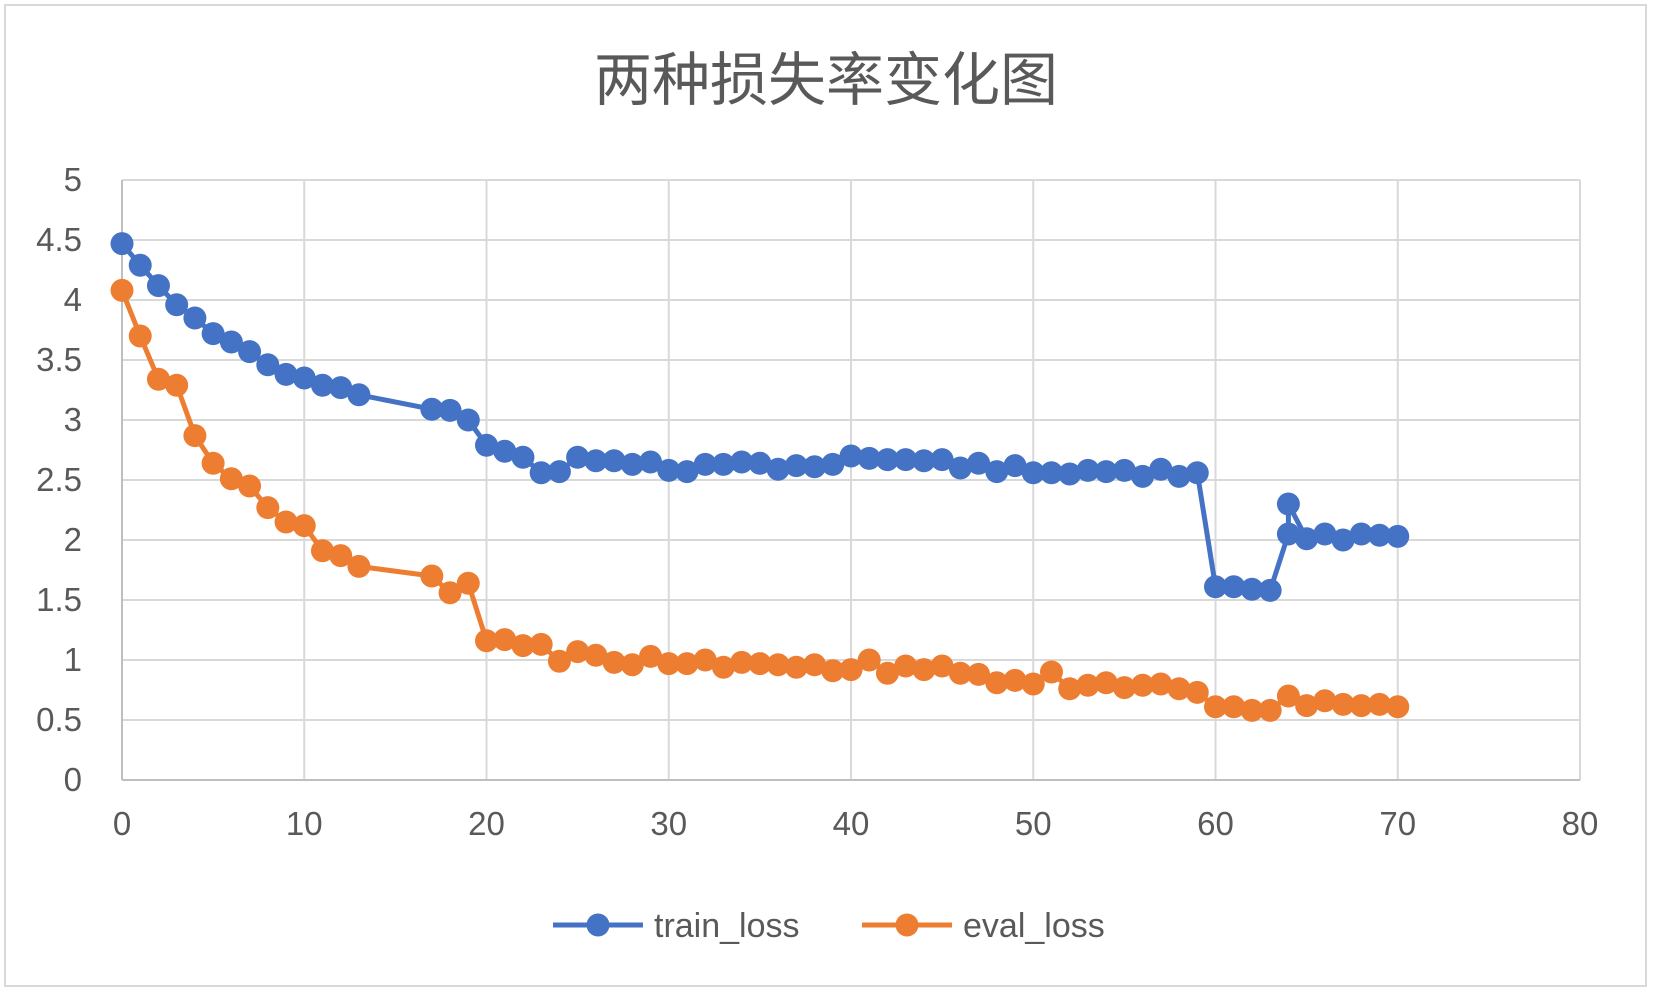 This screenshot has width=1653, height=993. I want to click on y-tick-labels: 0 0.5 1 1.5 2 2.5 3 3.5 4 4.5 5, so click(59, 479).